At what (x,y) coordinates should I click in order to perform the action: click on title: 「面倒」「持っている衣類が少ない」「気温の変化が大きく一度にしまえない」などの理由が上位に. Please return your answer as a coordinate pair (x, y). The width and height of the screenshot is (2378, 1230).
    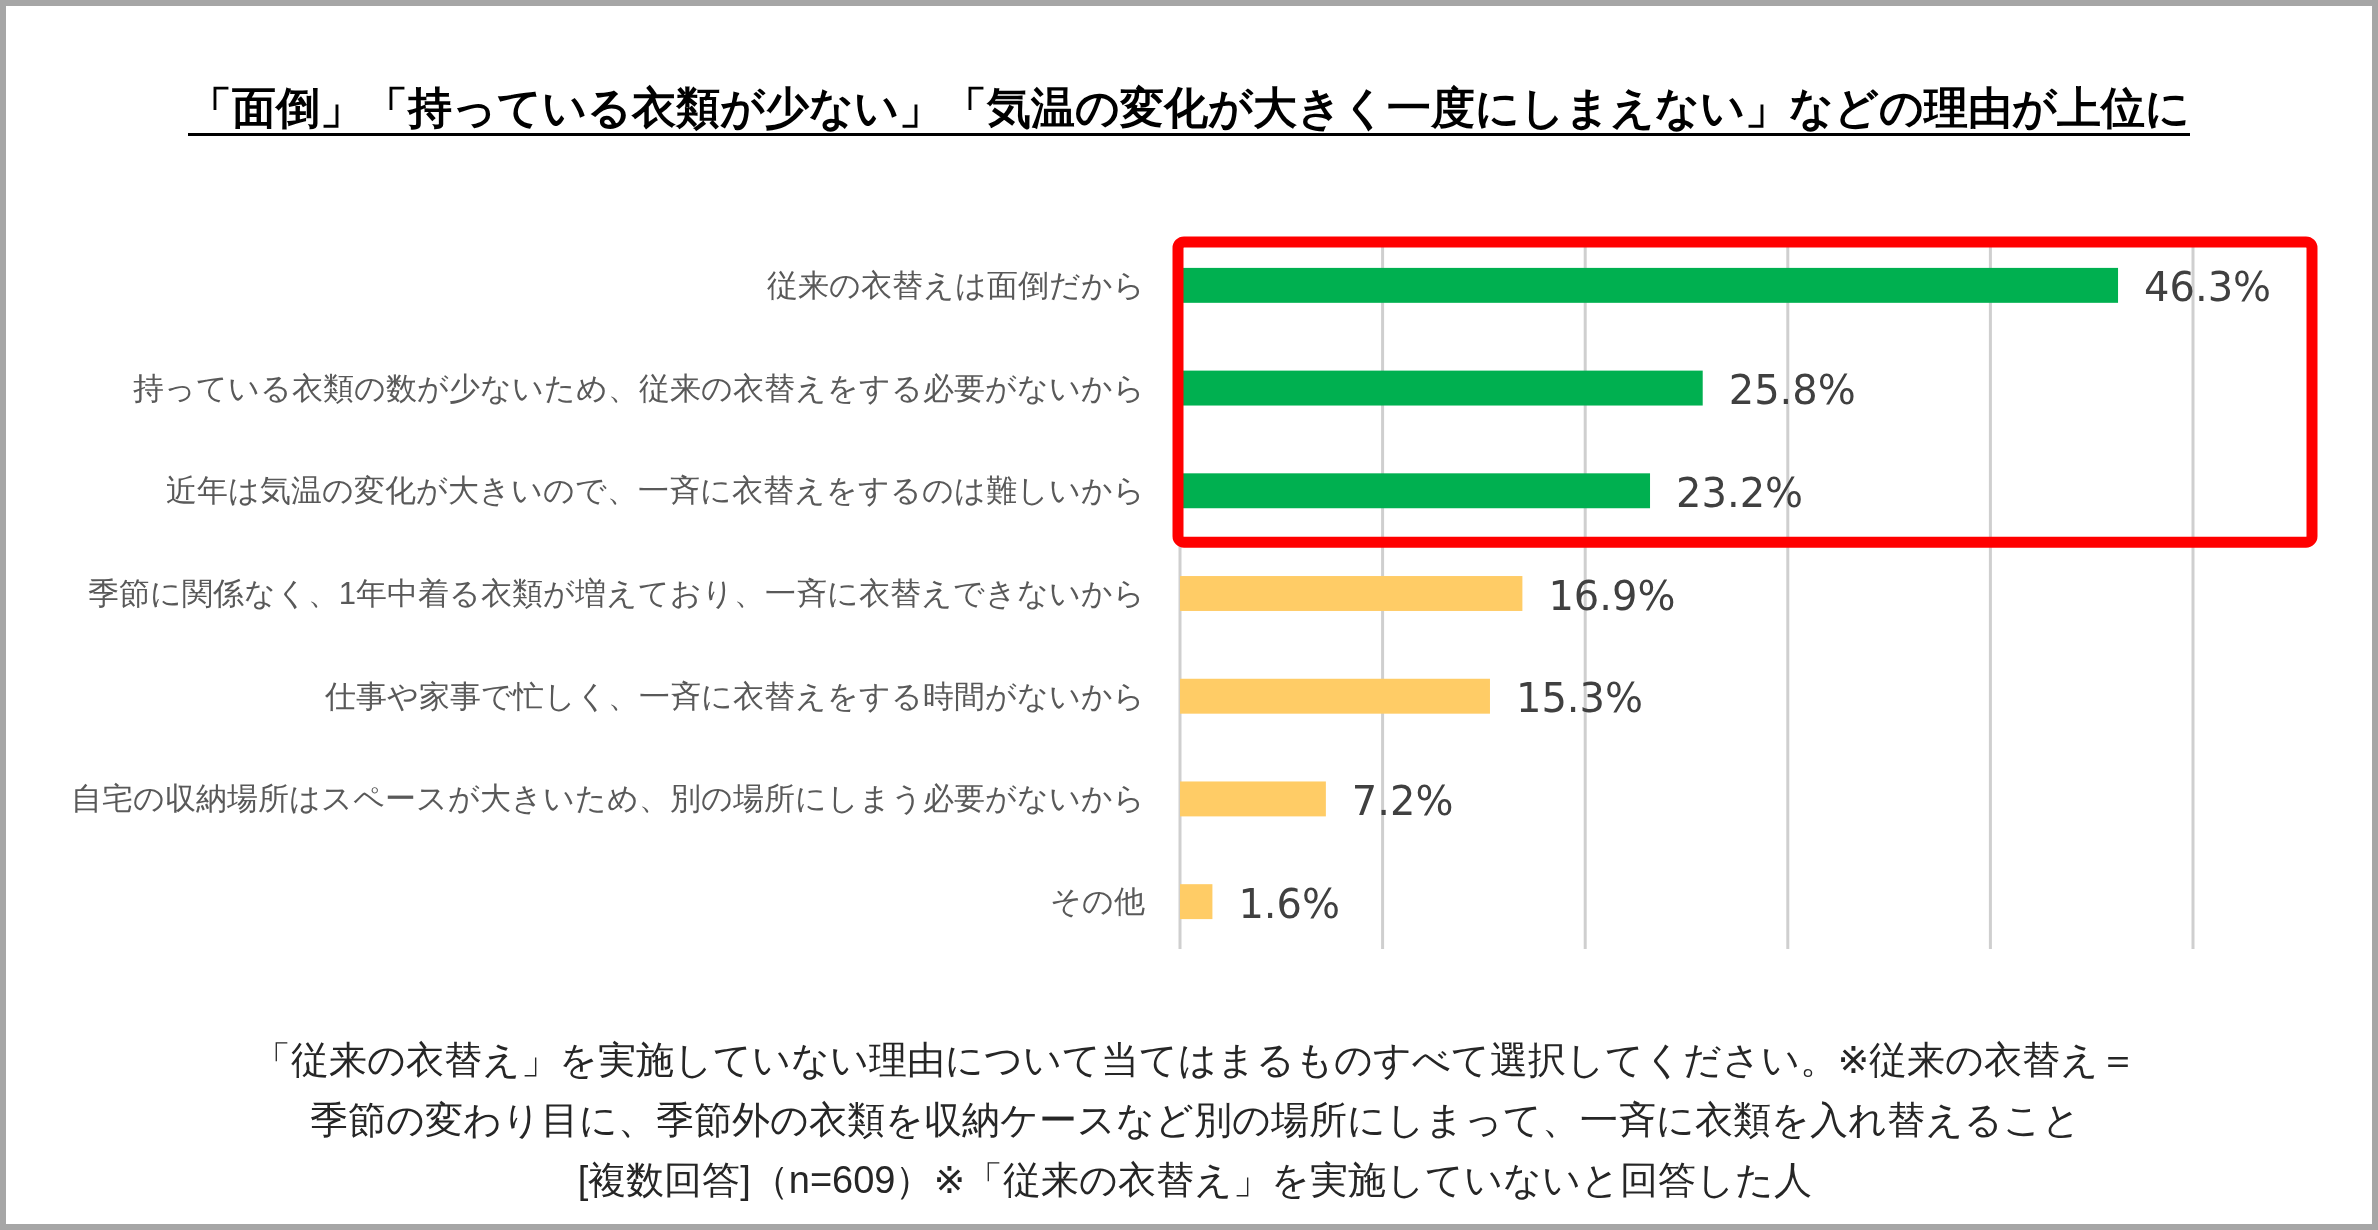
    Looking at the image, I should click on (1189, 108).